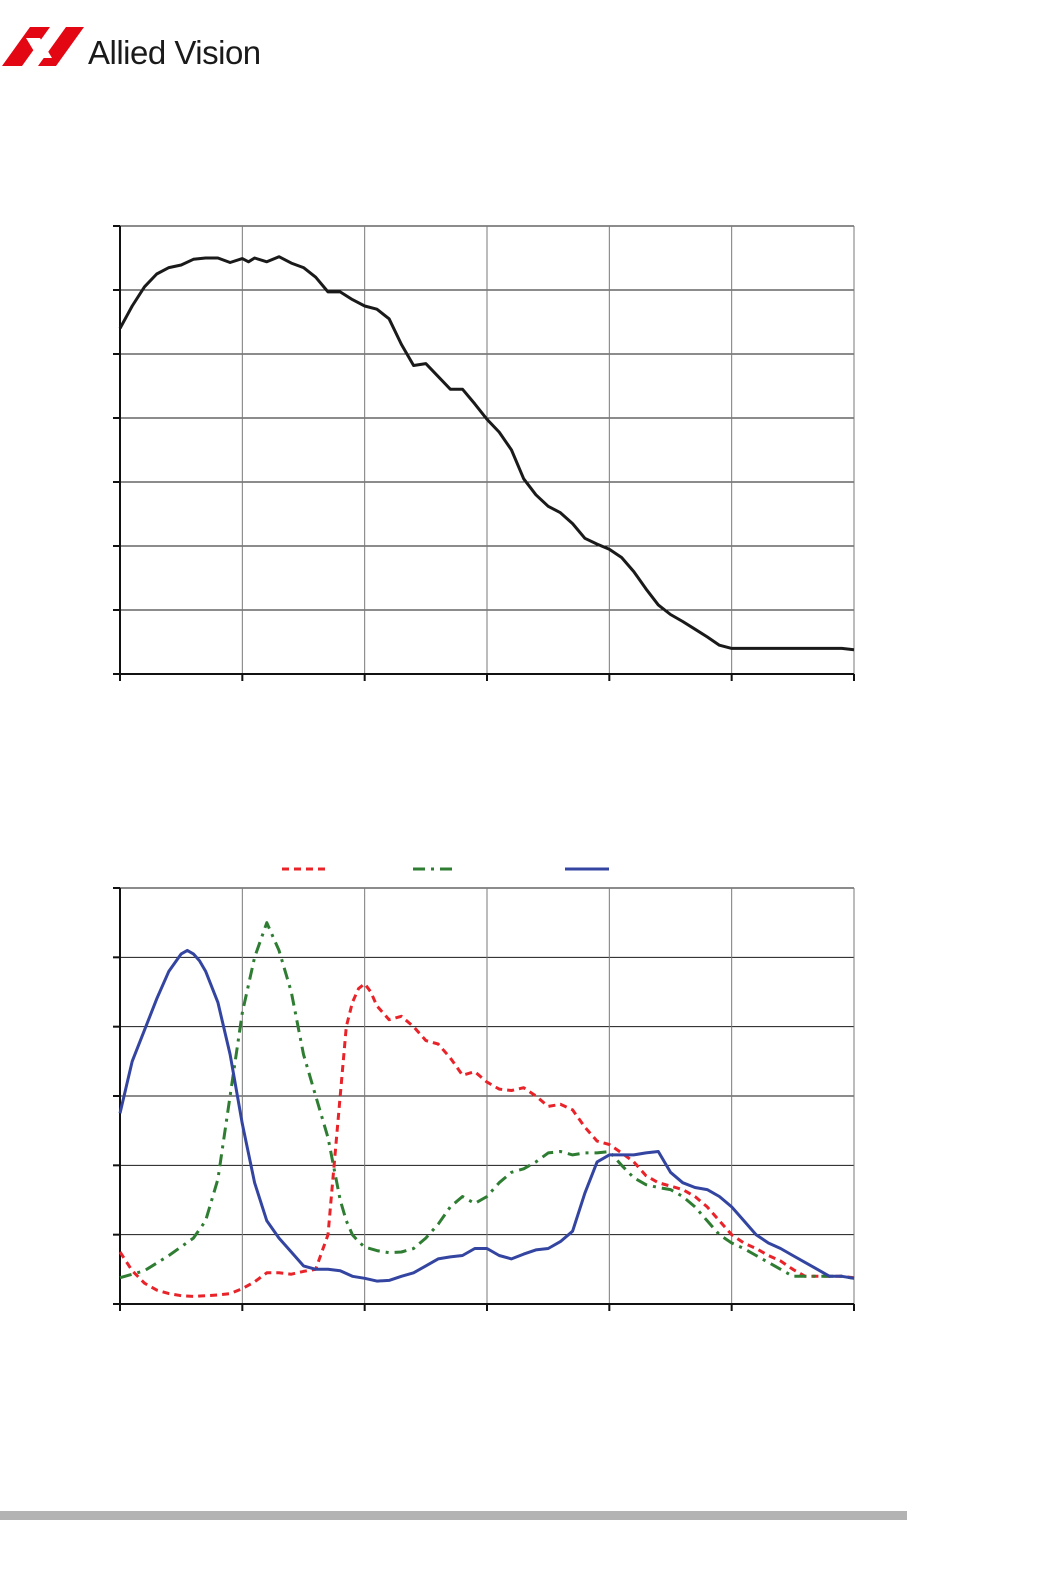 The height and width of the screenshot is (1571, 1050). Describe the element at coordinates (174, 52) in the screenshot. I see `brand-name: Allied Vision` at that location.